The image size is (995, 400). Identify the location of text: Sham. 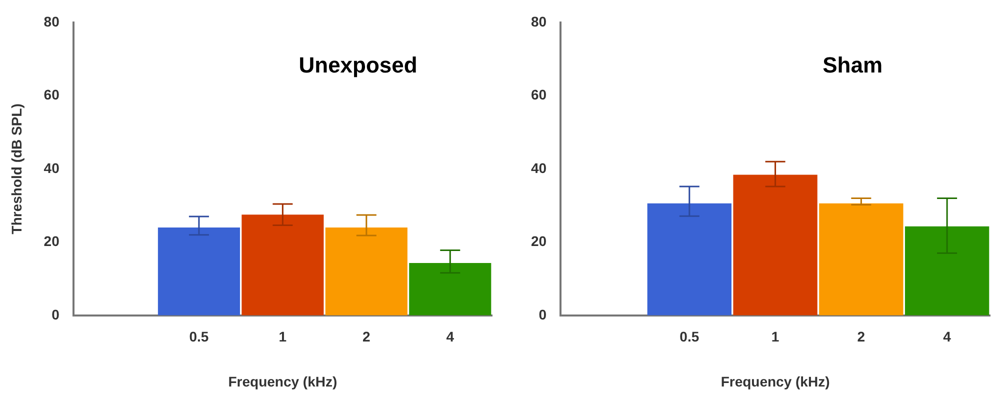
(852, 65).